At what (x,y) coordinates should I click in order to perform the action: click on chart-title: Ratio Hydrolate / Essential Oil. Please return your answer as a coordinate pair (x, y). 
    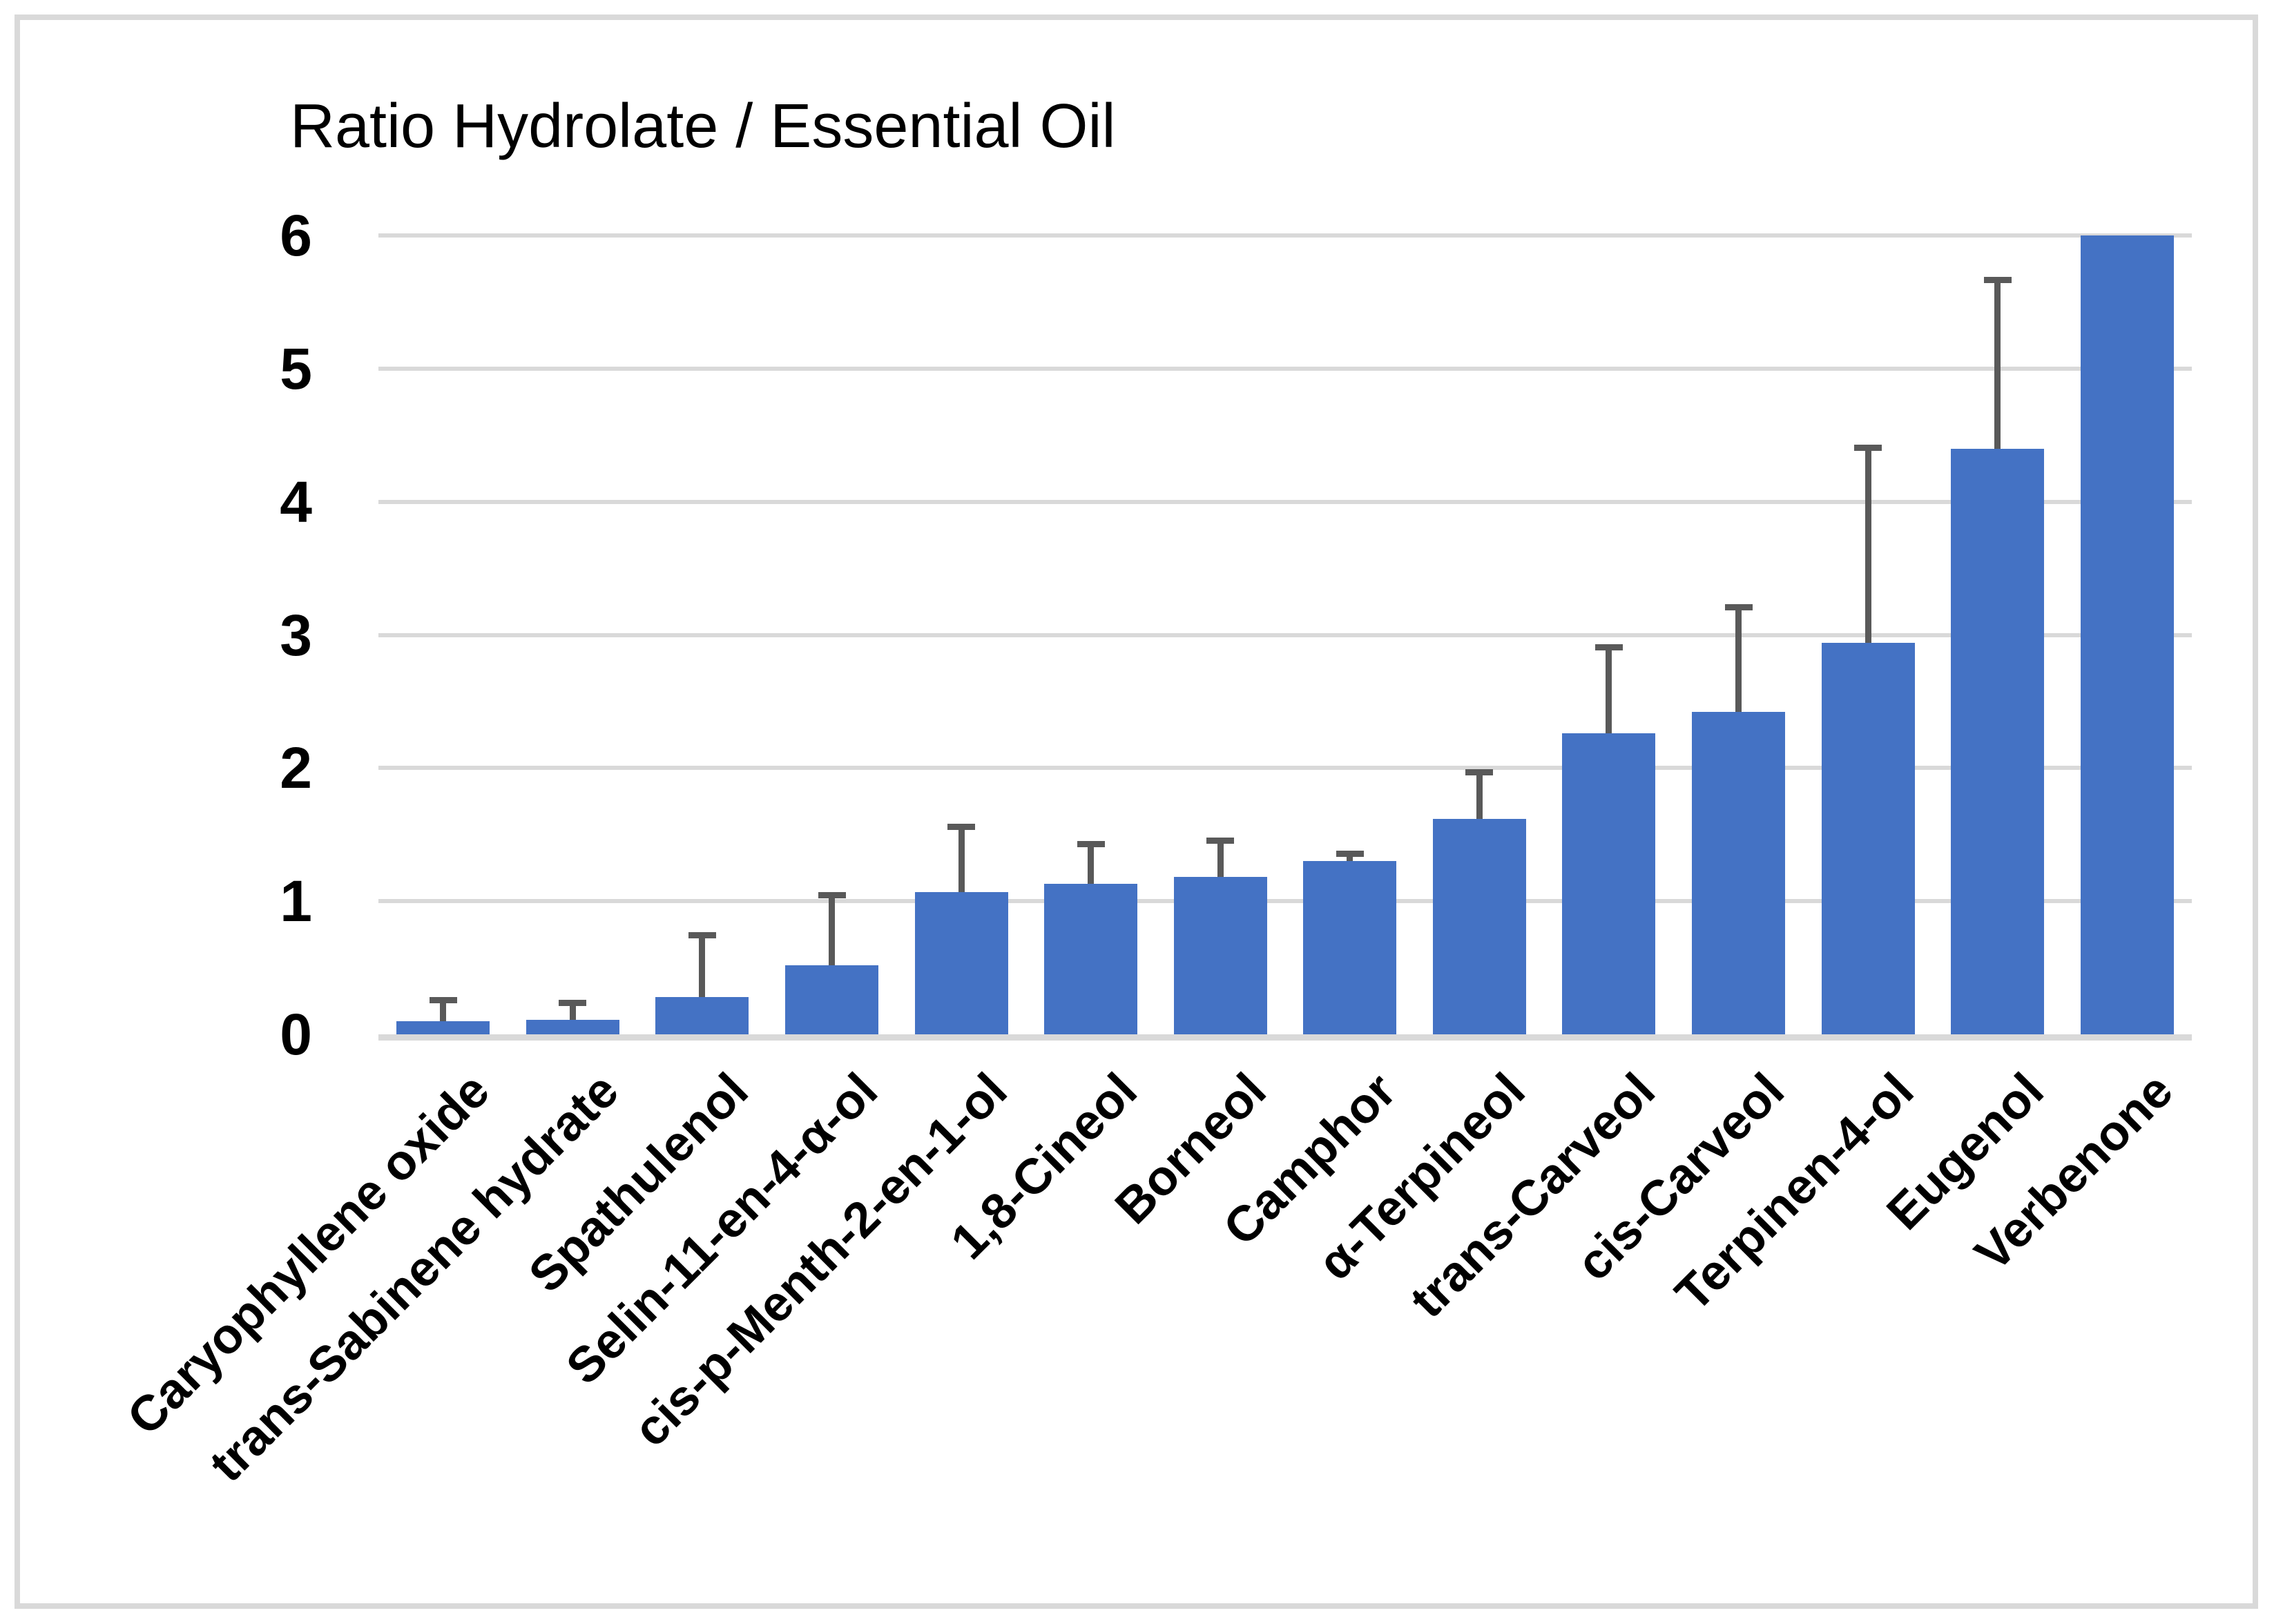
    Looking at the image, I should click on (703, 126).